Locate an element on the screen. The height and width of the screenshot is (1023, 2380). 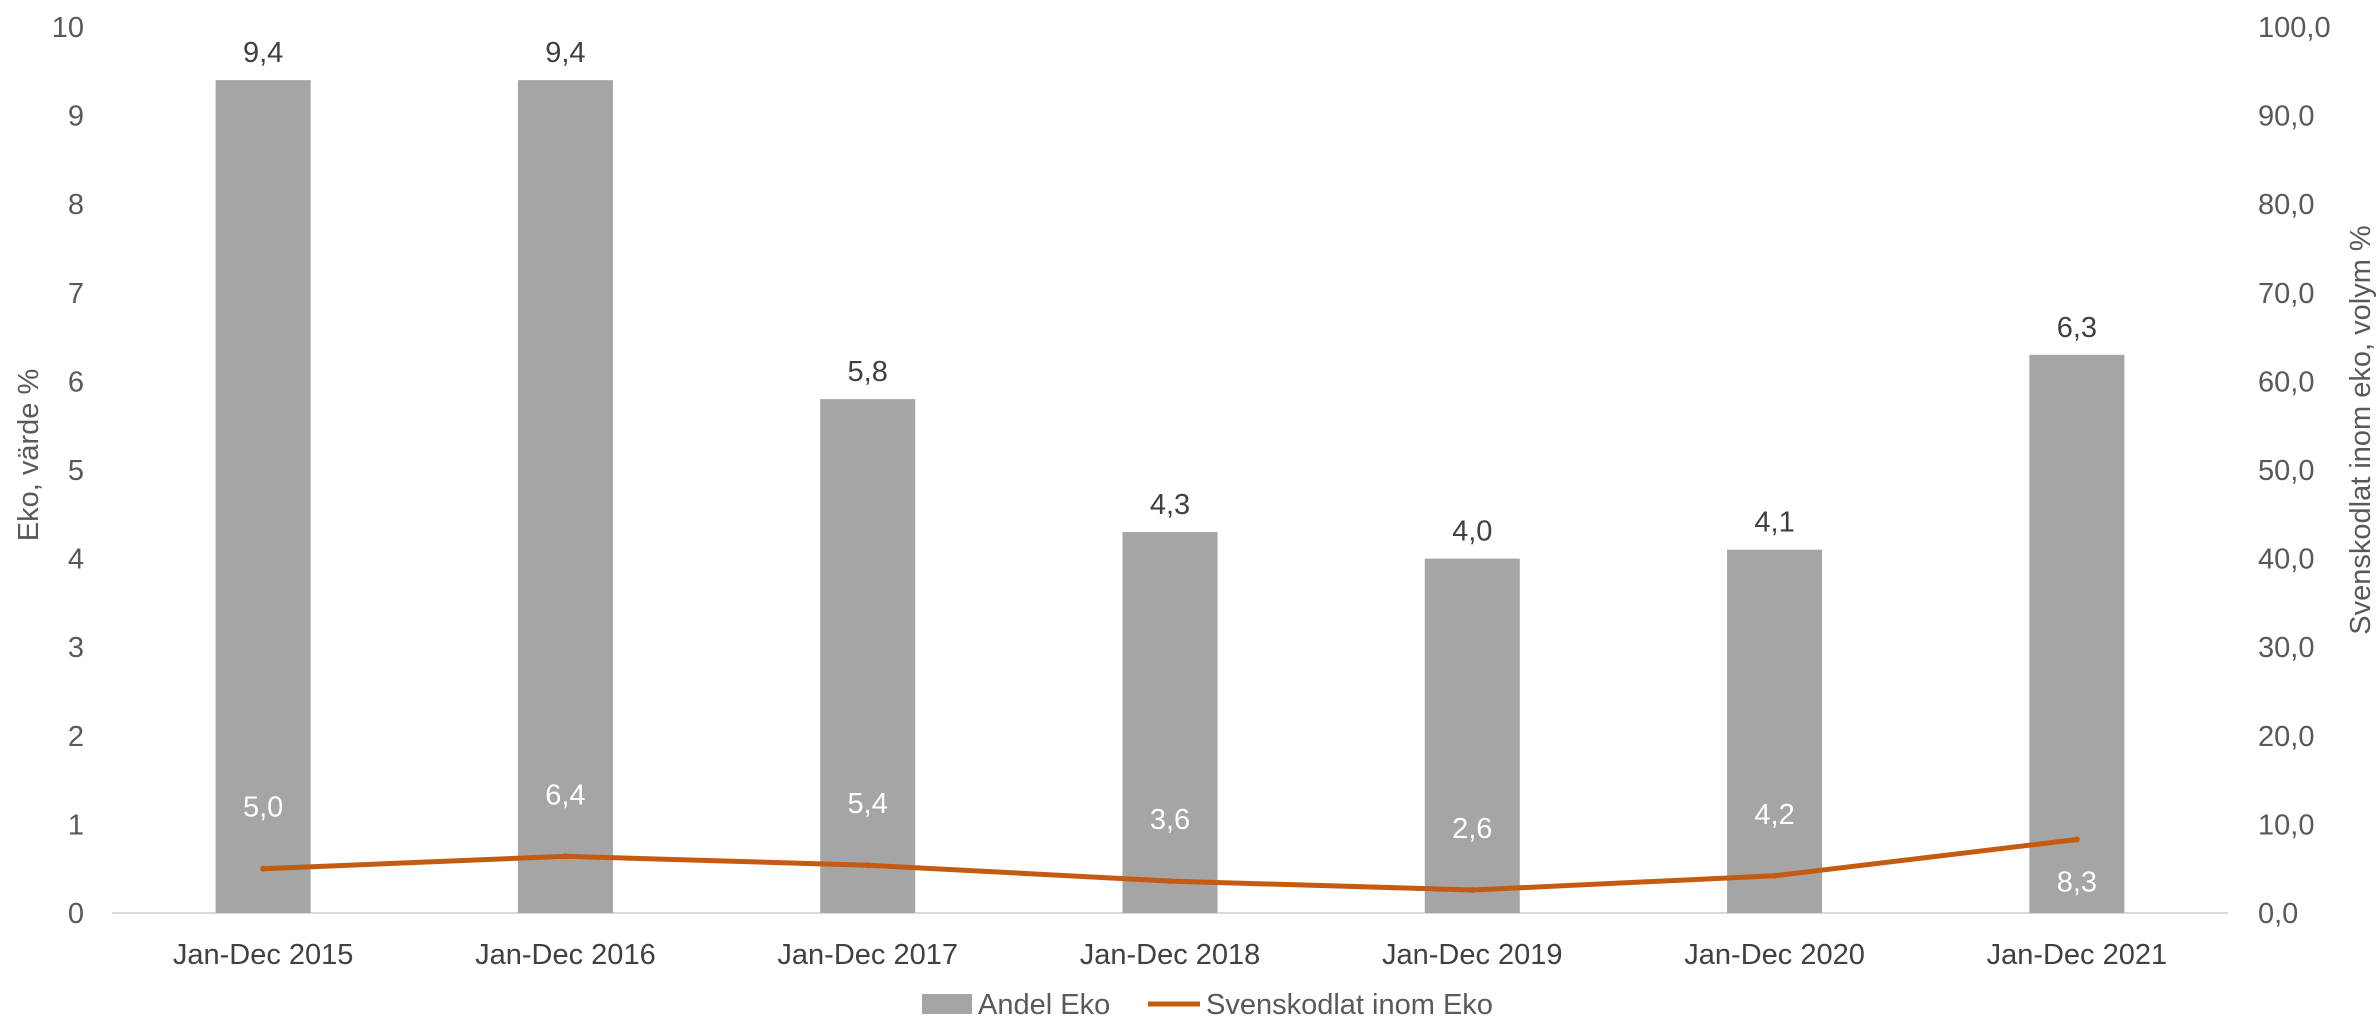
left-tick-label: 0 is located at coordinates (76, 914).